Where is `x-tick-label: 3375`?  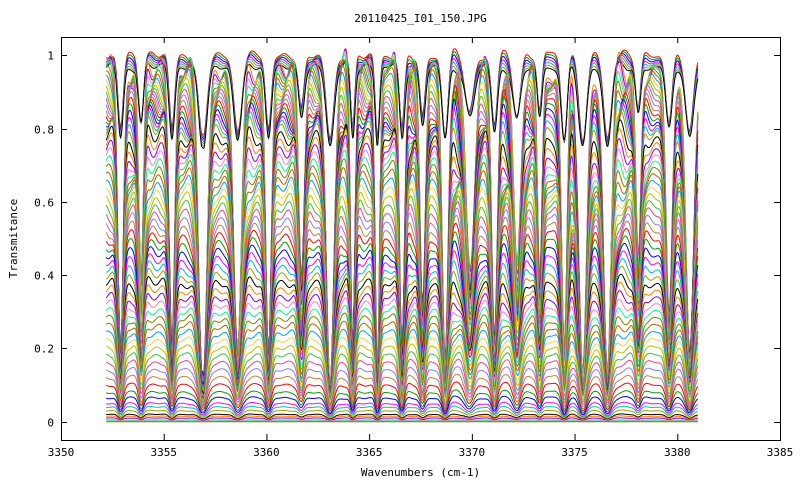
x-tick-label: 3375 is located at coordinates (574, 452).